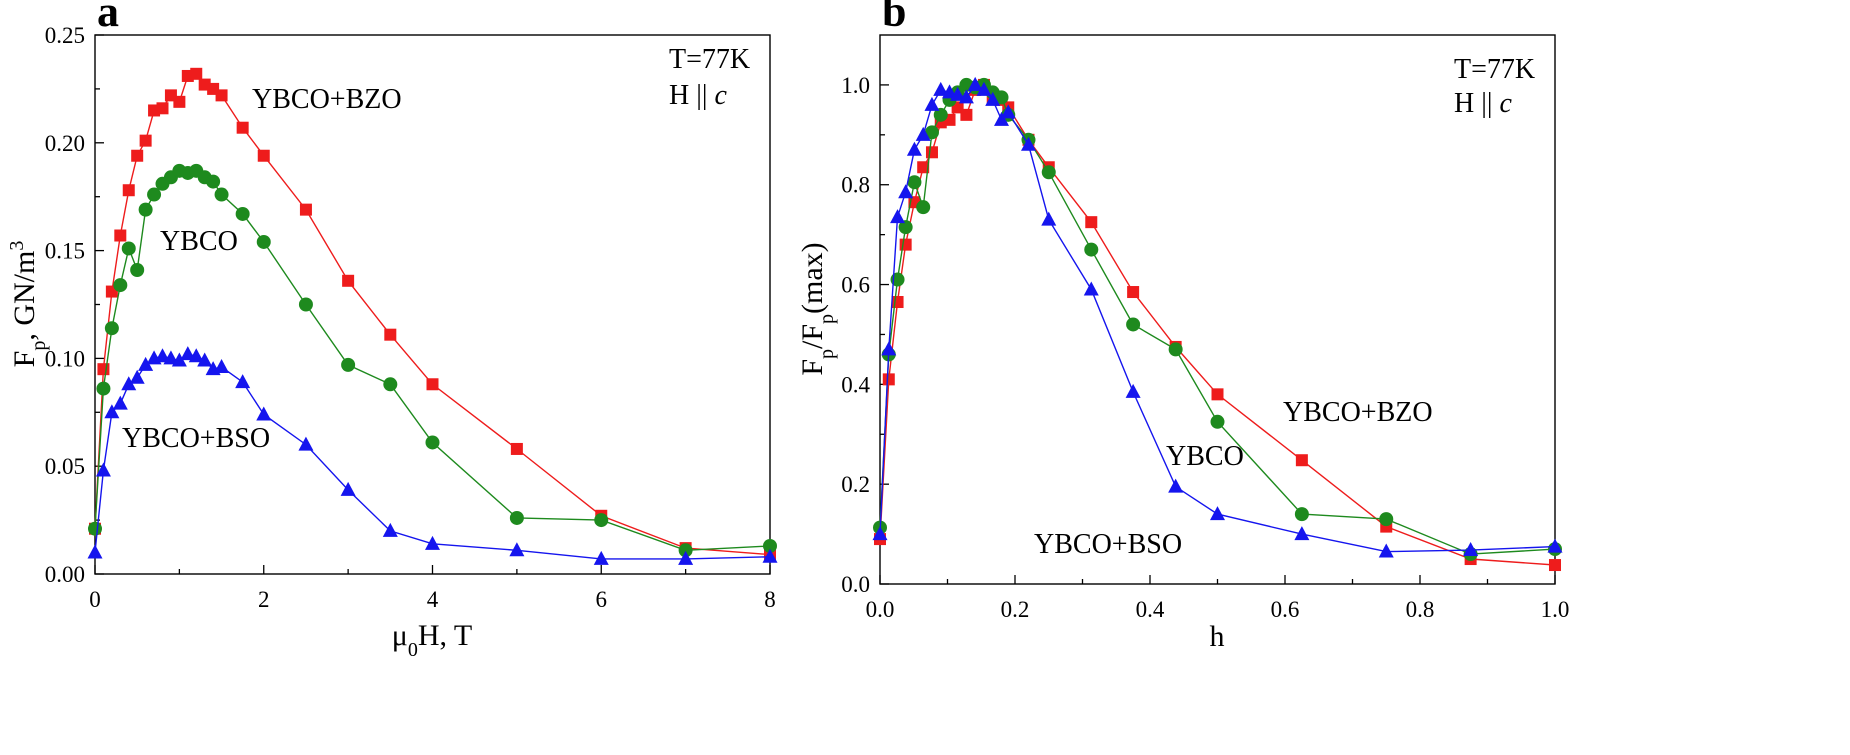 The height and width of the screenshot is (755, 1850). Describe the element at coordinates (894, 18) in the screenshot. I see `panel-b-letter: b` at that location.